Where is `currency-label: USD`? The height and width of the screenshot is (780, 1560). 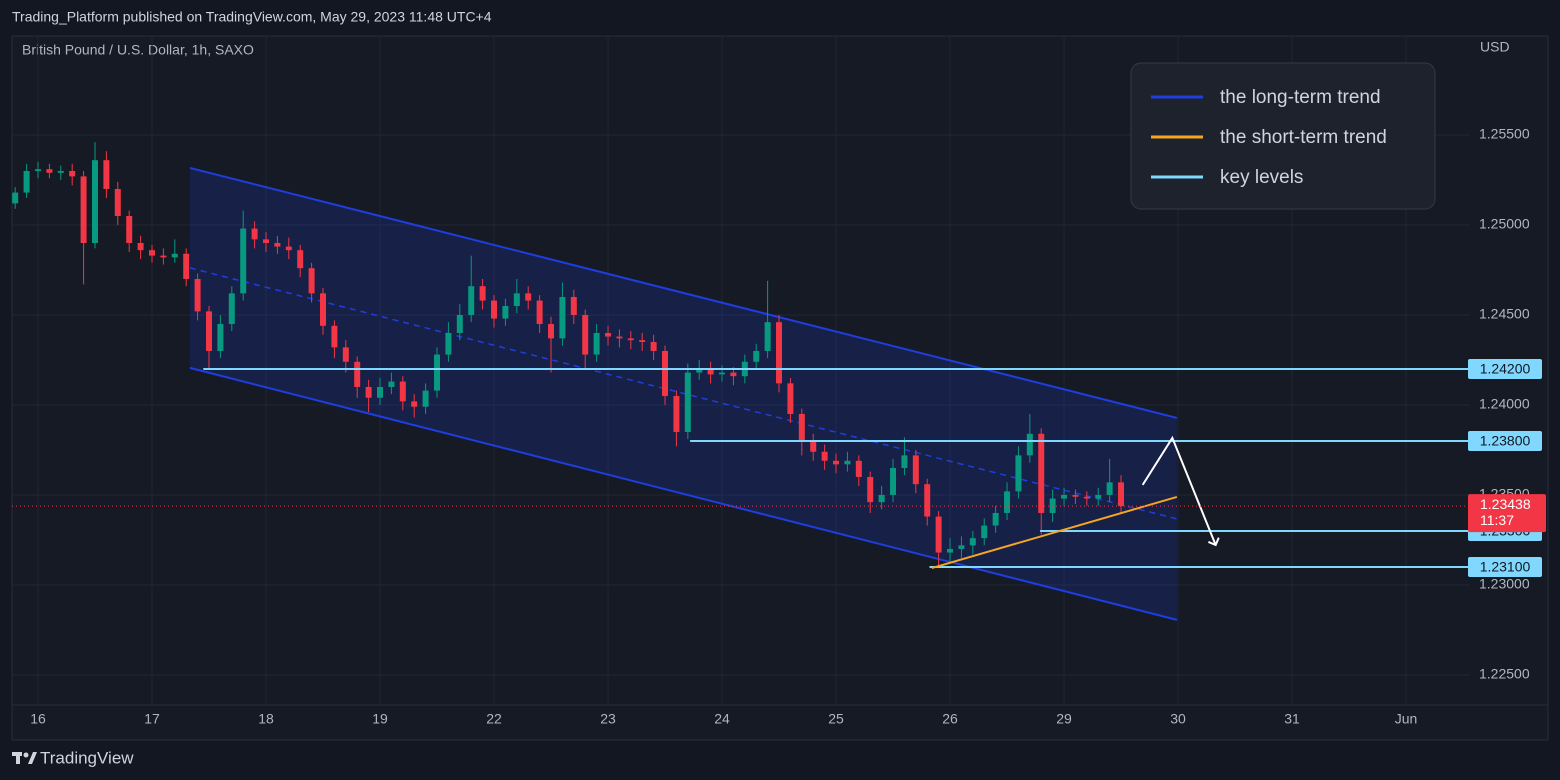 currency-label: USD is located at coordinates (1495, 47).